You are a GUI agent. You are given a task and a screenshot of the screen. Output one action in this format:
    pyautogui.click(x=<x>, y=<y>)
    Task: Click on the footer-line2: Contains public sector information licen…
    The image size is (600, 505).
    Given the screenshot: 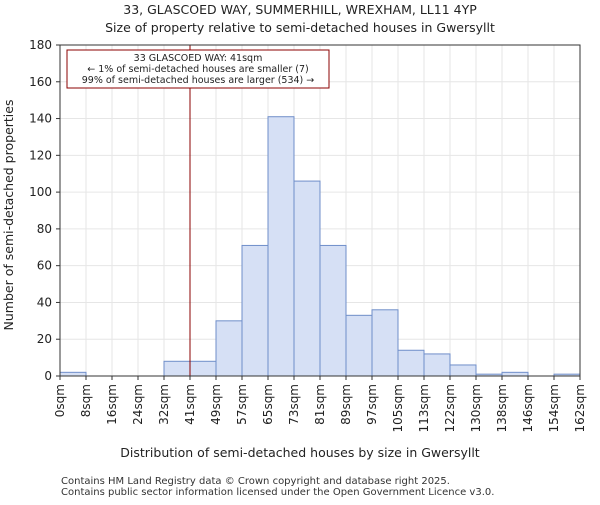 What is the action you would take?
    pyautogui.click(x=277, y=492)
    